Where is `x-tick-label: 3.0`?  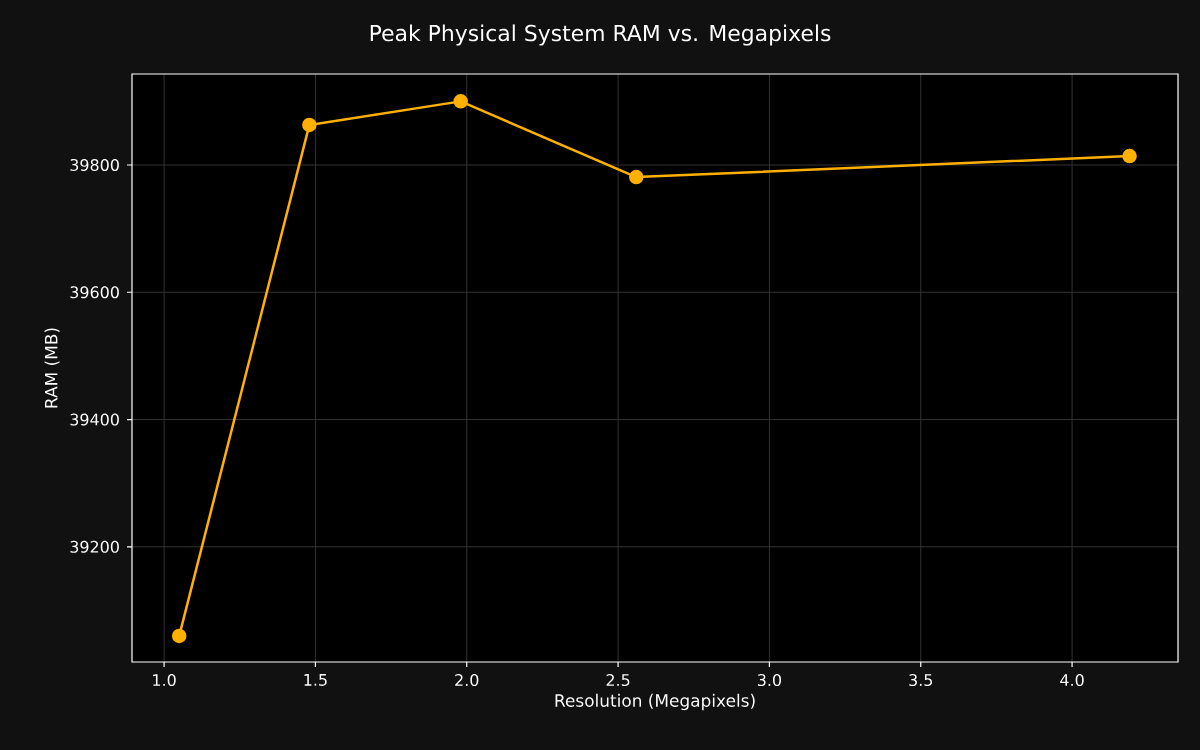 x-tick-label: 3.0 is located at coordinates (769, 680).